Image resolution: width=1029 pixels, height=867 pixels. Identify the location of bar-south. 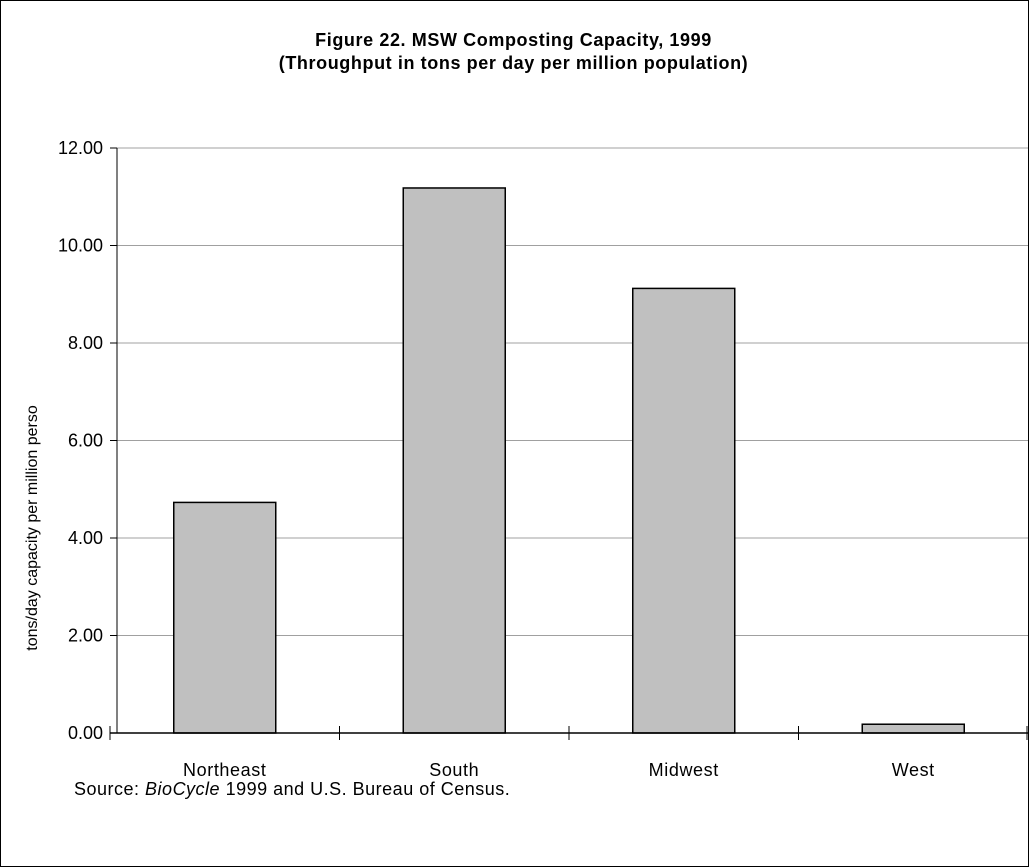
(454, 460).